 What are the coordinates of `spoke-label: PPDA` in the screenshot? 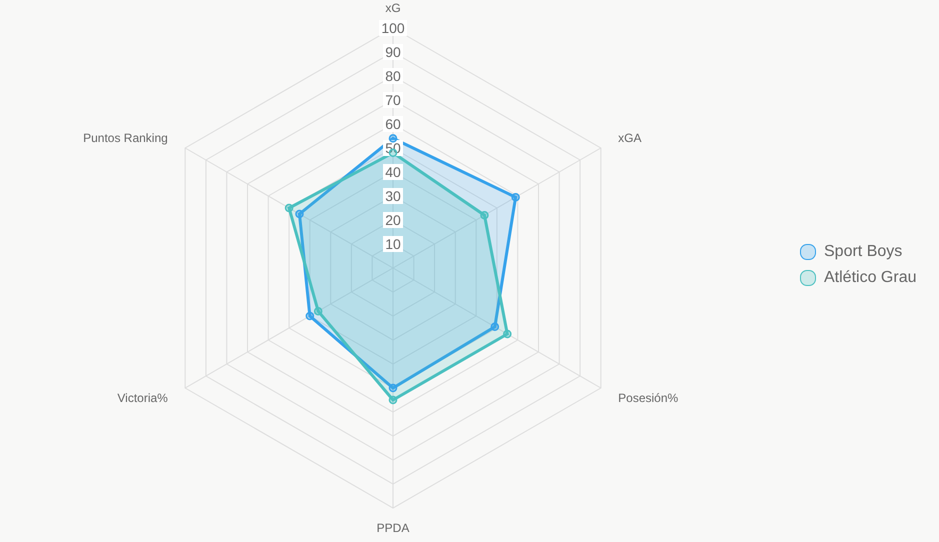 It's located at (393, 528).